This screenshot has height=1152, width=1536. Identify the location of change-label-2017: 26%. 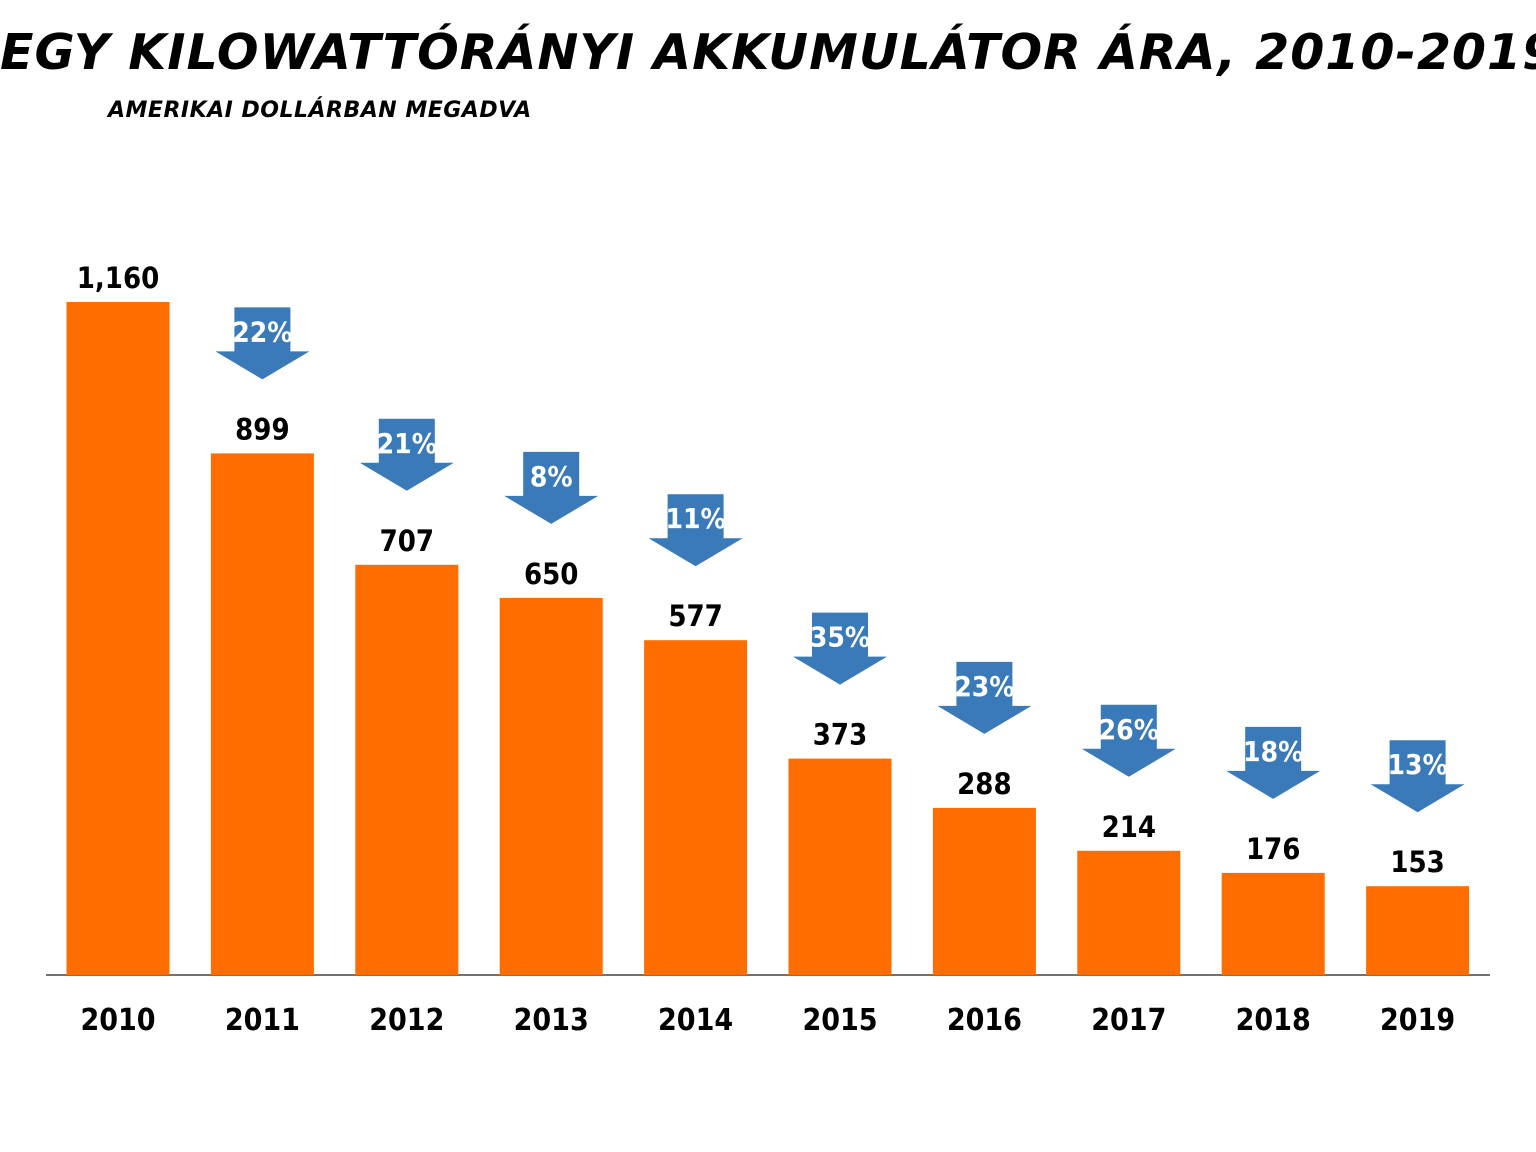
(1129, 729).